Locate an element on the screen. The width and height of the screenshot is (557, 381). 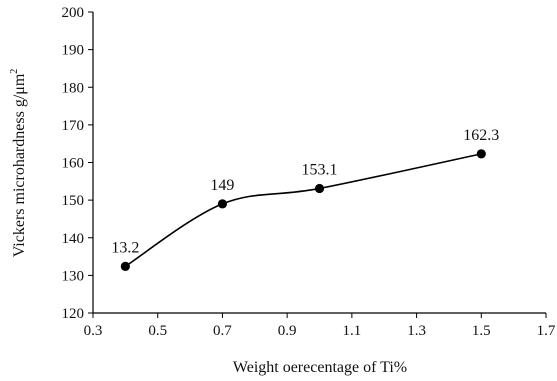
y-tick-label: 120 is located at coordinates (73, 314).